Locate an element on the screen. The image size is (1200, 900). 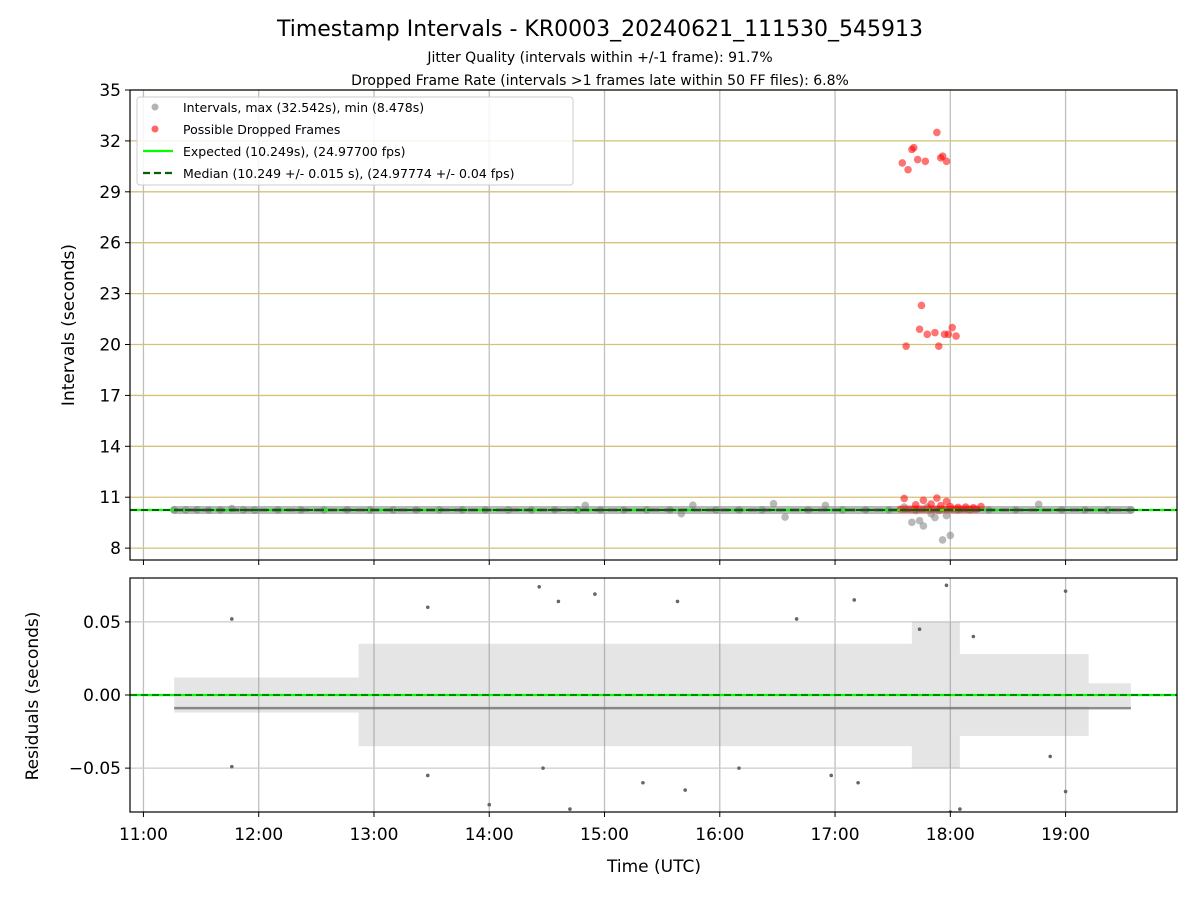
legend-marker-dropped is located at coordinates (155, 129).